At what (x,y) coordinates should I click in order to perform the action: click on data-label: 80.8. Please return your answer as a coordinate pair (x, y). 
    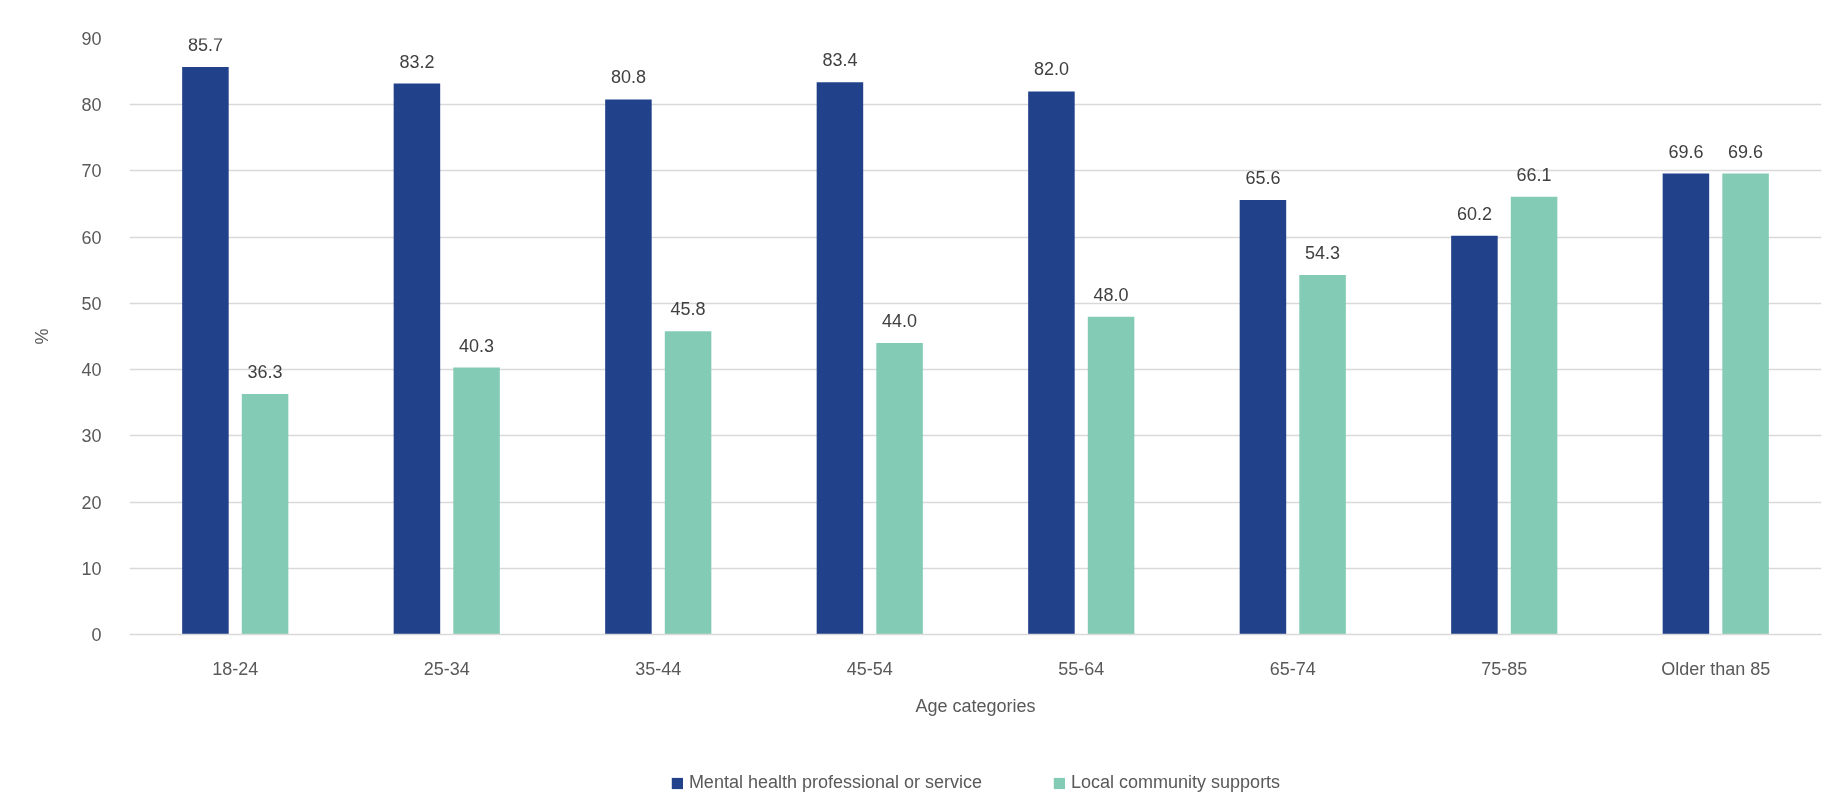
    Looking at the image, I should click on (628, 77).